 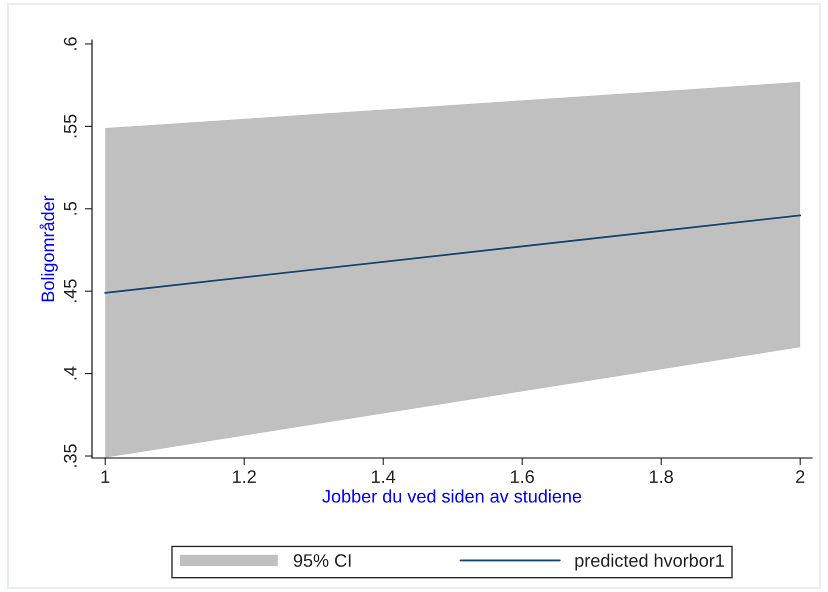 I want to click on x-tick-label: 2, so click(x=800, y=476).